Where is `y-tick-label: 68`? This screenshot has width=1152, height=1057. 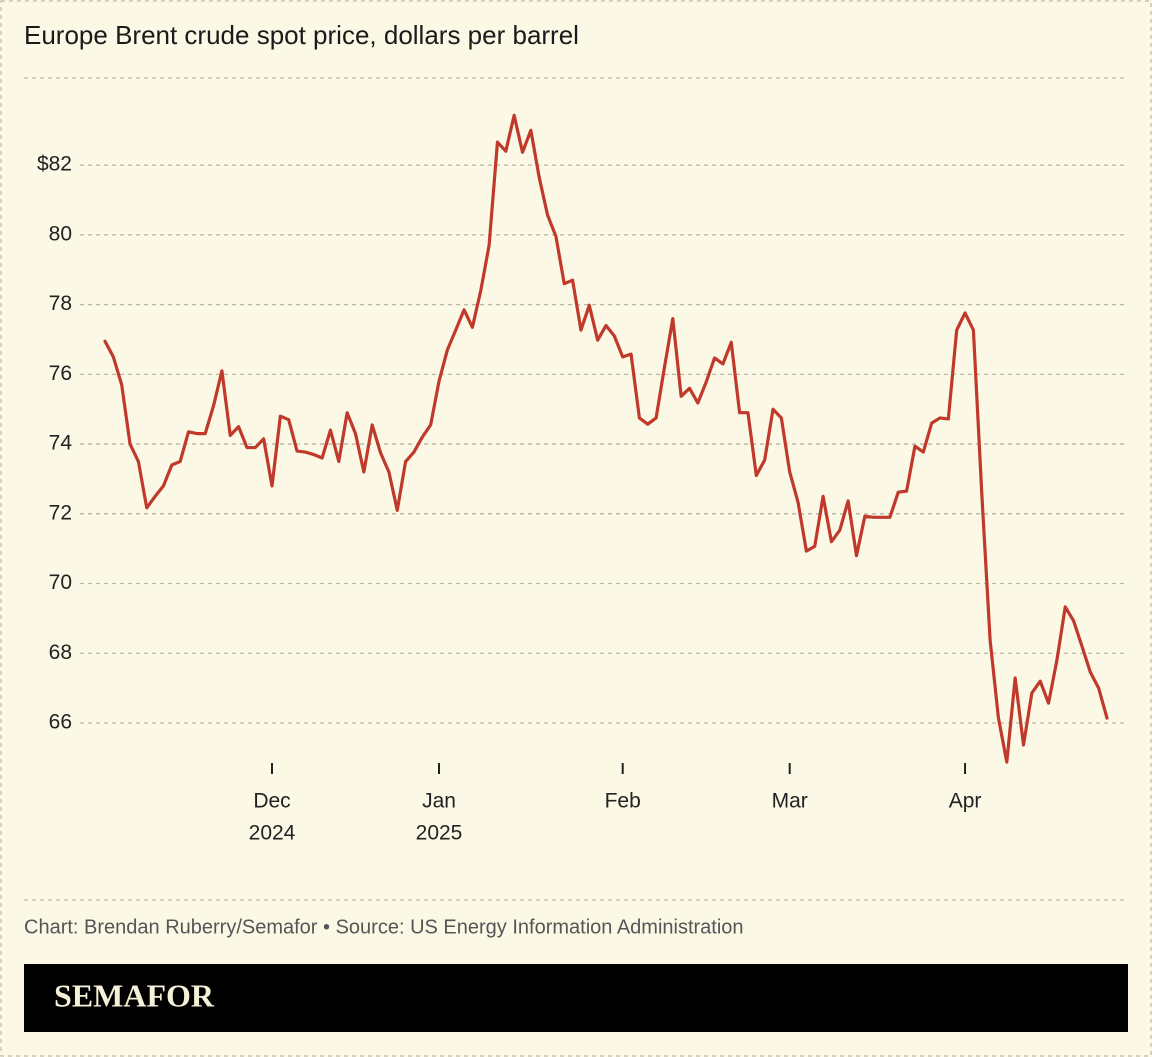
y-tick-label: 68 is located at coordinates (60, 652).